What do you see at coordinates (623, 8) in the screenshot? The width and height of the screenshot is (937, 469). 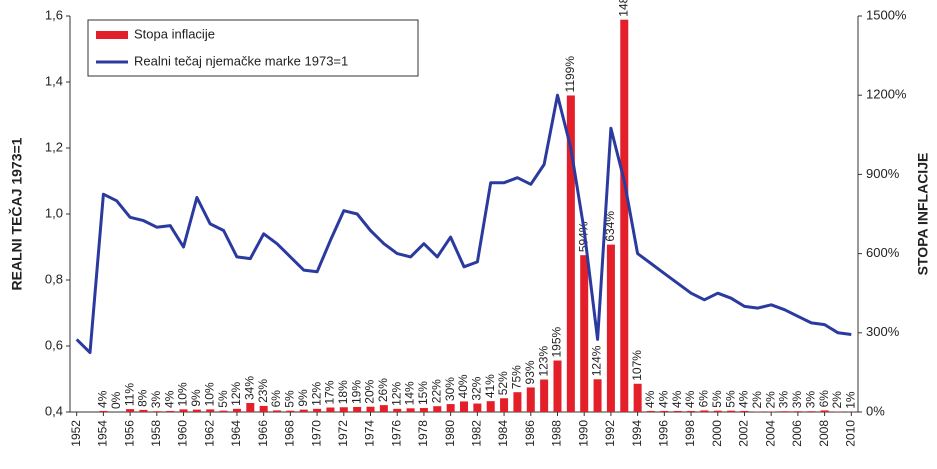 I see `data-label: 1486%` at bounding box center [623, 8].